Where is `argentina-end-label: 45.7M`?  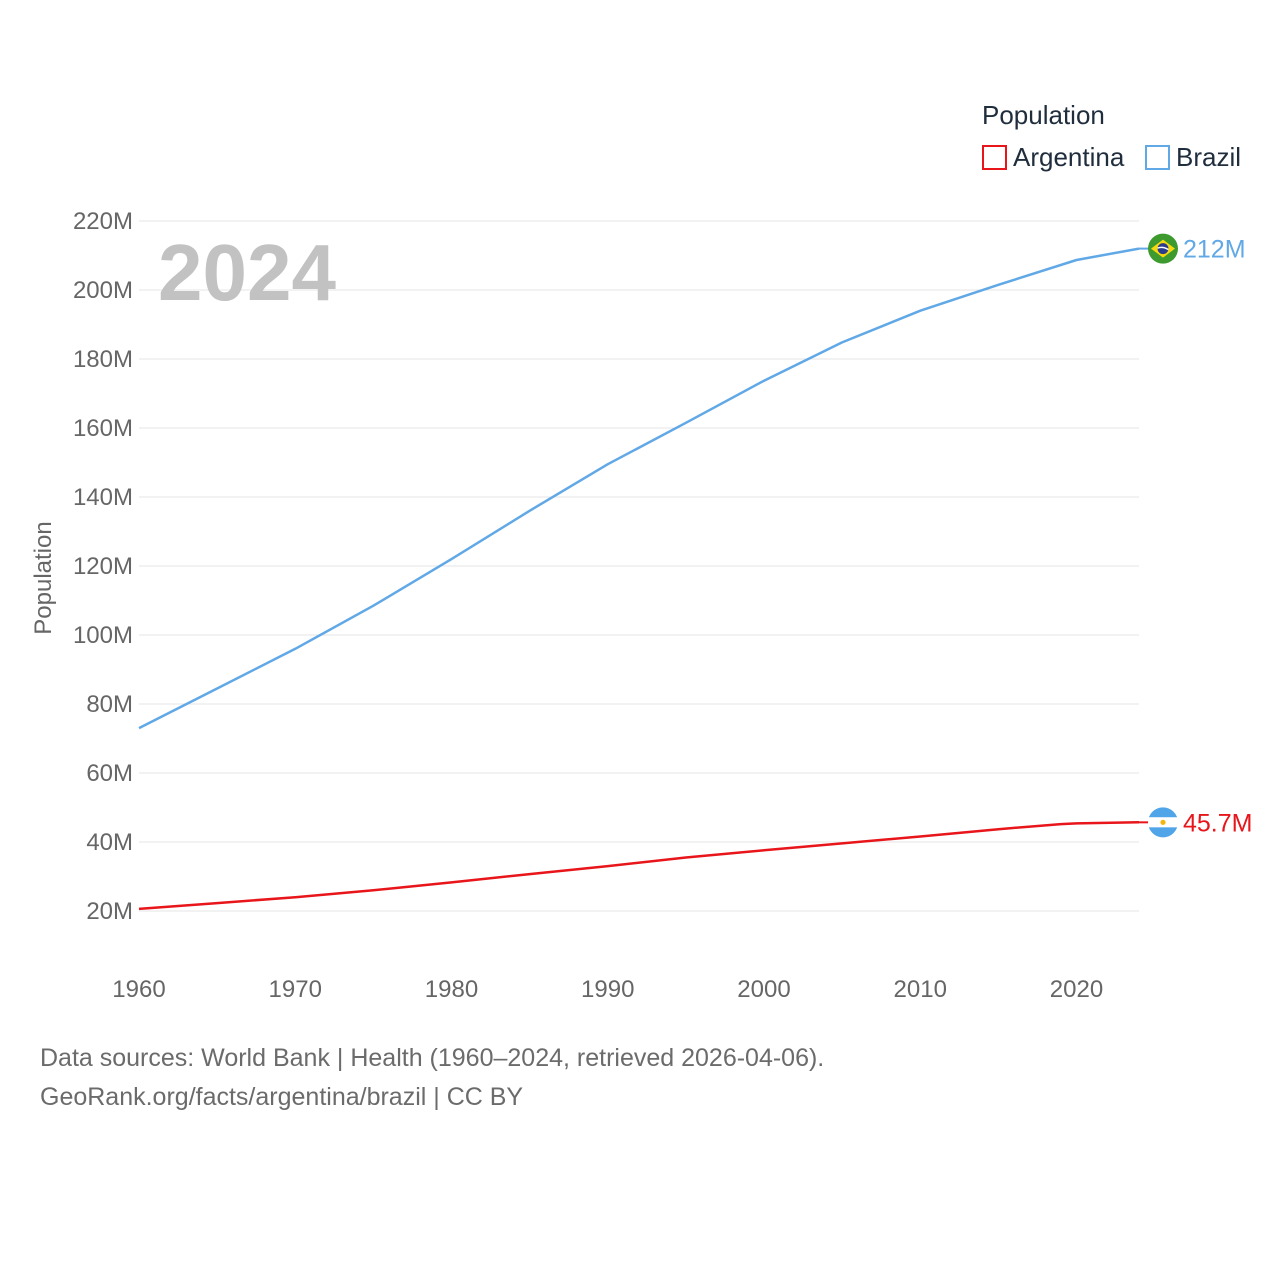
argentina-end-label: 45.7M is located at coordinates (1217, 823).